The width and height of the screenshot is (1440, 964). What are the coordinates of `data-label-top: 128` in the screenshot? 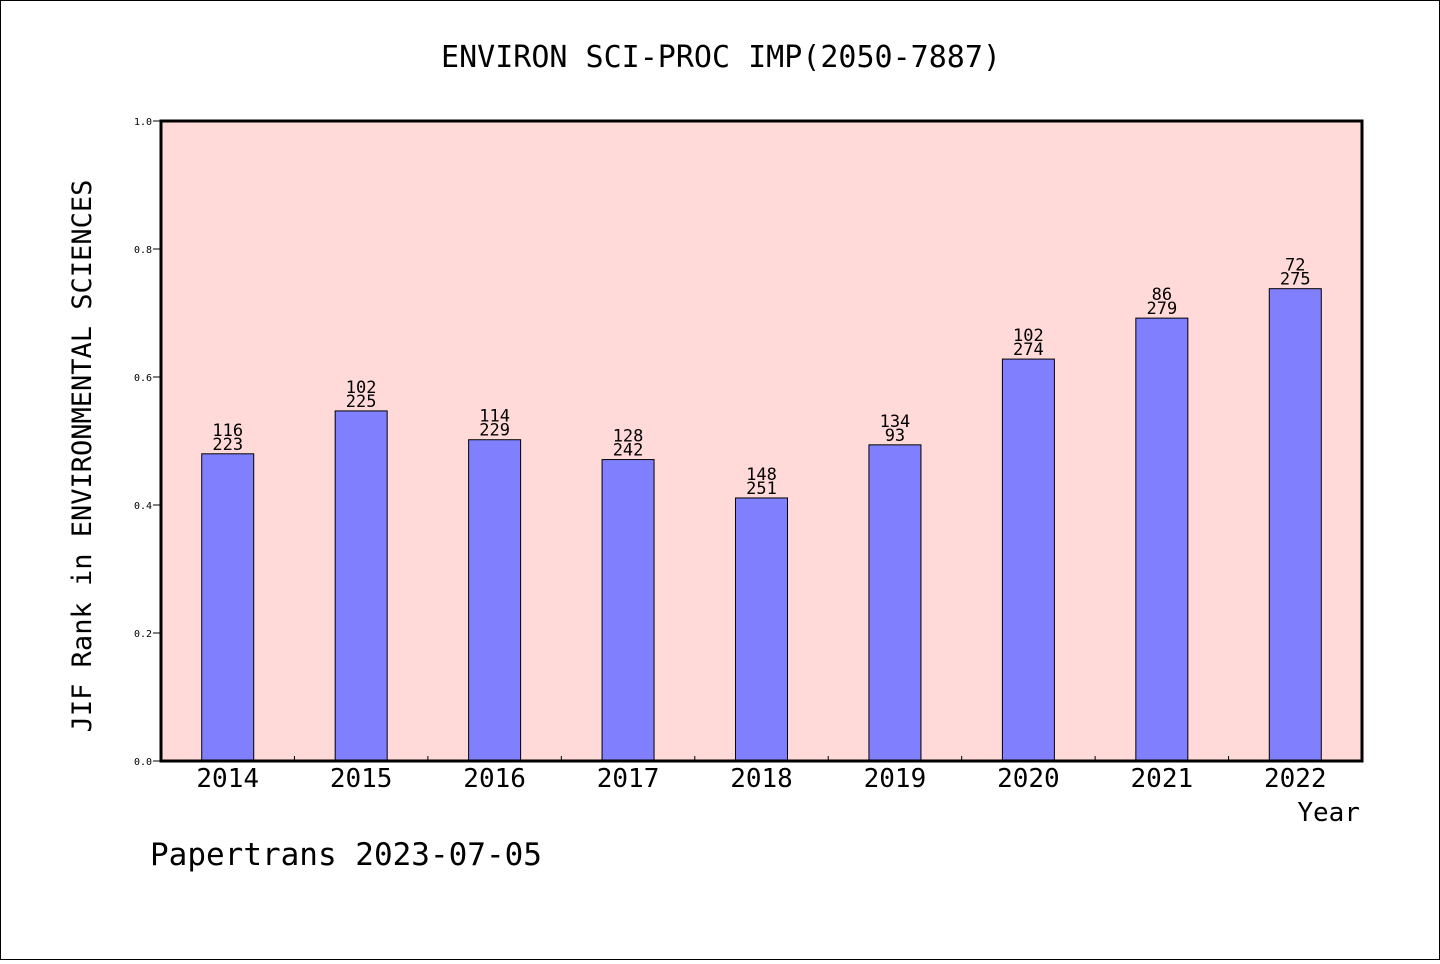 It's located at (628, 437).